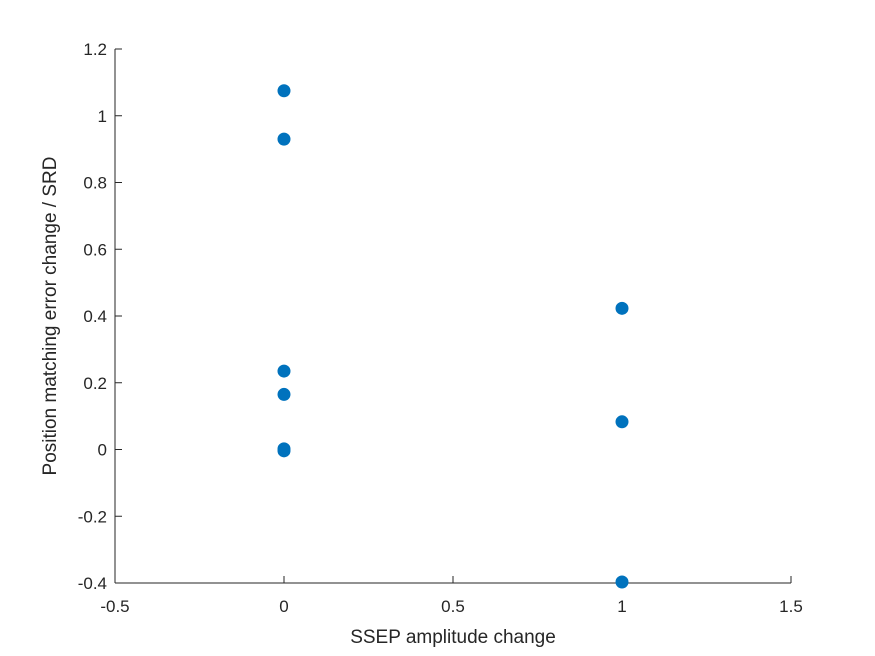 This screenshot has width=875, height=656. Describe the element at coordinates (451, 596) in the screenshot. I see `x-axis-ticks: -0.5 0 0.5 1 1.5` at that location.